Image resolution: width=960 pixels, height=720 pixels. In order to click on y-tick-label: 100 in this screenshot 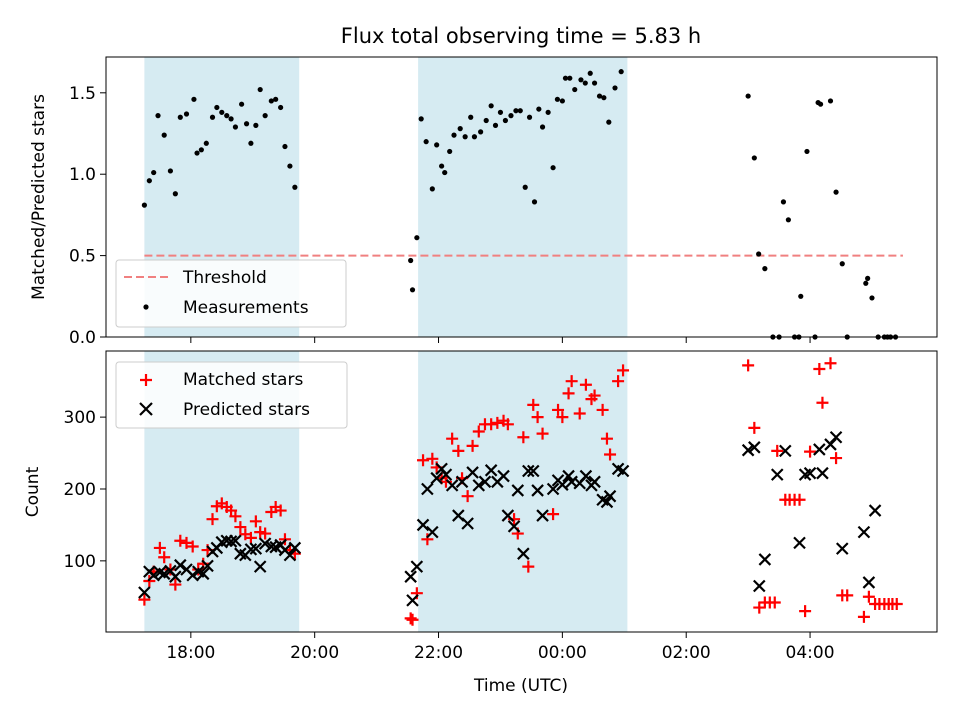, I will do `click(80, 562)`.